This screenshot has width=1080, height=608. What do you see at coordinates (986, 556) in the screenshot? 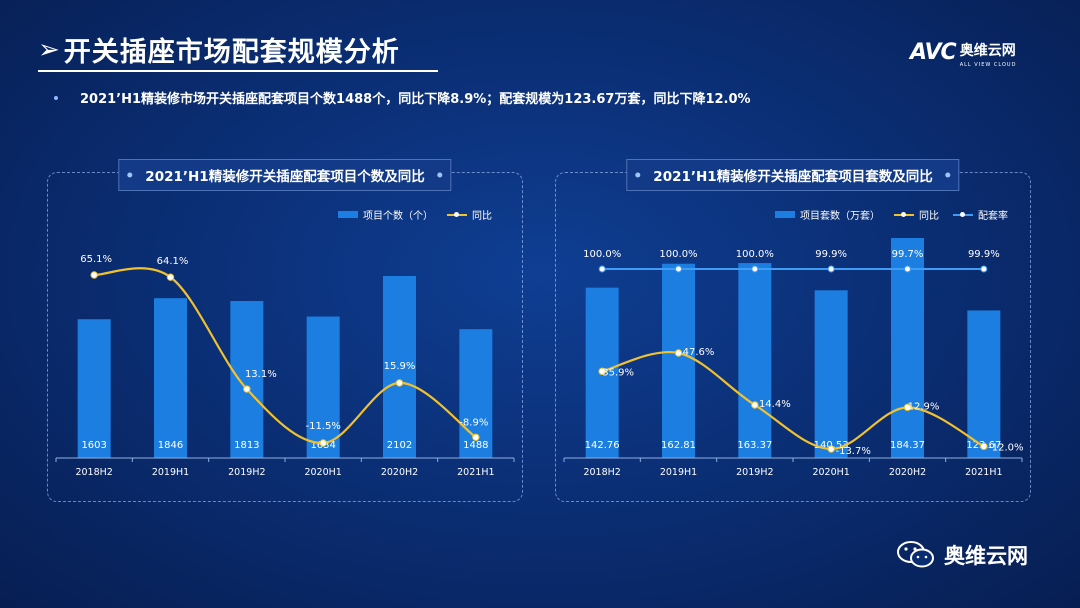
I see `watermark-text: 奥维云网` at bounding box center [986, 556].